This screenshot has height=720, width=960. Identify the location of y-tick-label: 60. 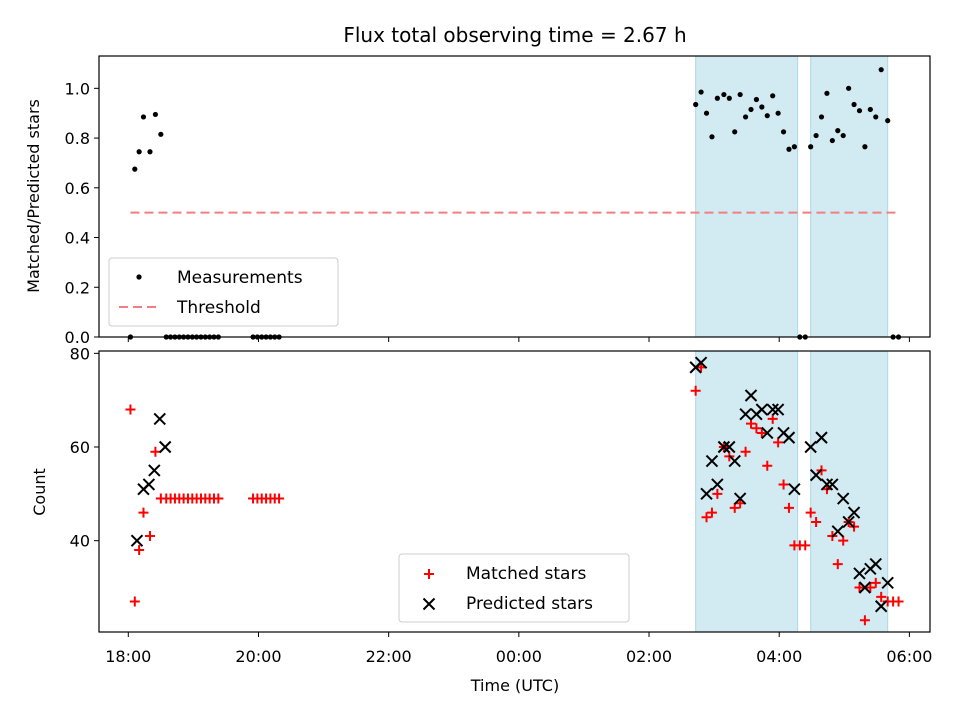
(80, 447).